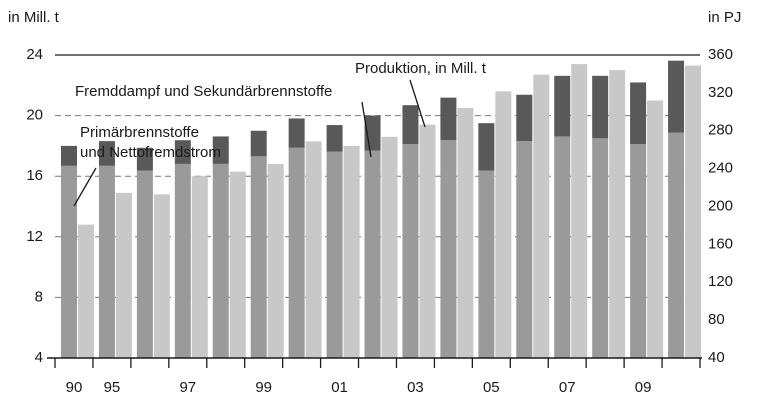 The image size is (757, 401). I want to click on annotation: Fremddampf und Sekundärbrennstoffe, so click(203, 91).